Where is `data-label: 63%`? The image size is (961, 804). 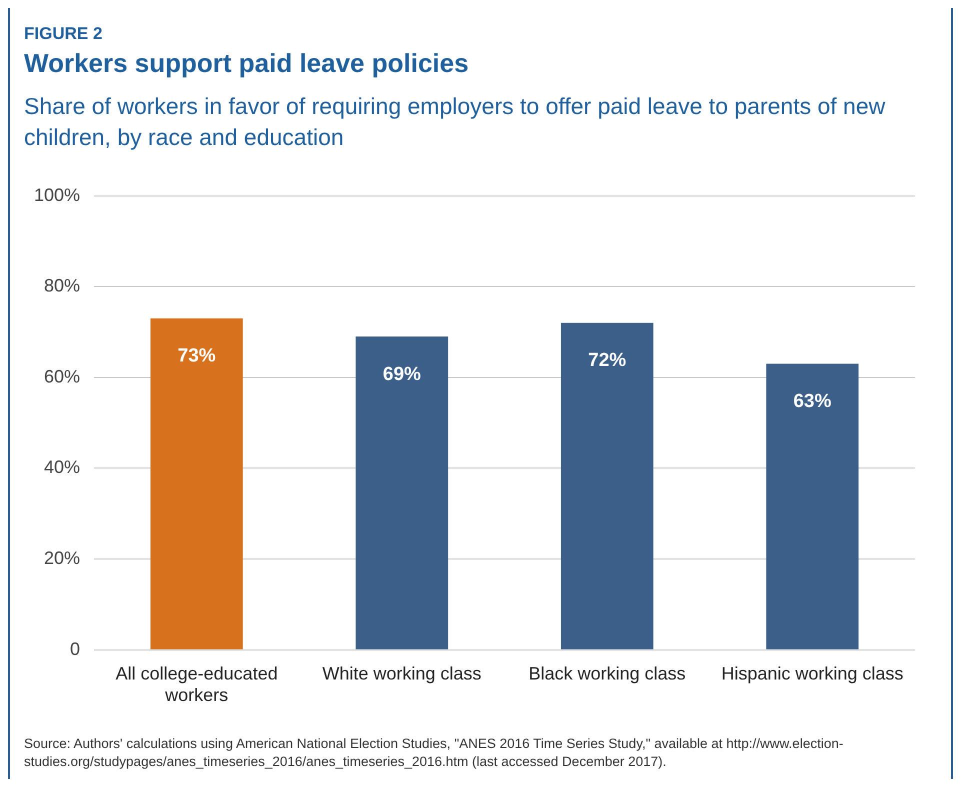 data-label: 63% is located at coordinates (812, 401).